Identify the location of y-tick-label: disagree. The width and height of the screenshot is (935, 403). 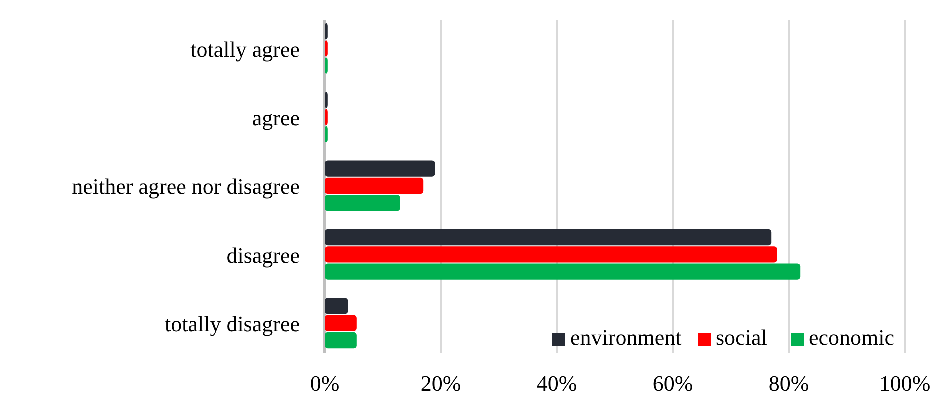
(263, 255).